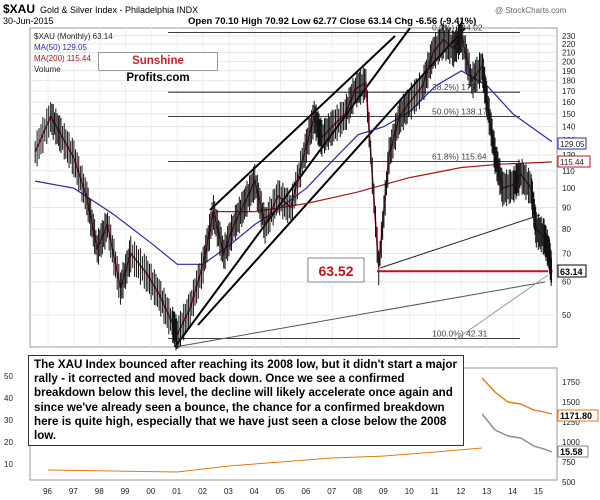  I want to click on x-tick-01: 01, so click(176, 491).